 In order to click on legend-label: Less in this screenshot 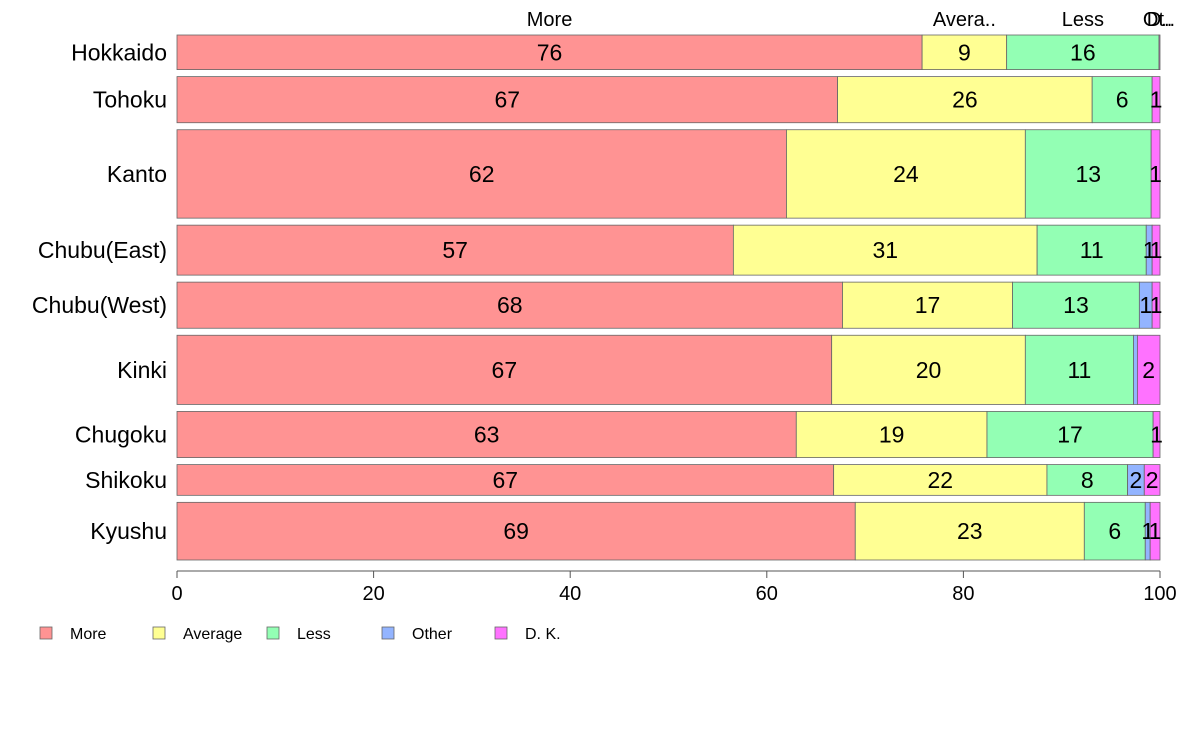, I will do `click(314, 634)`.